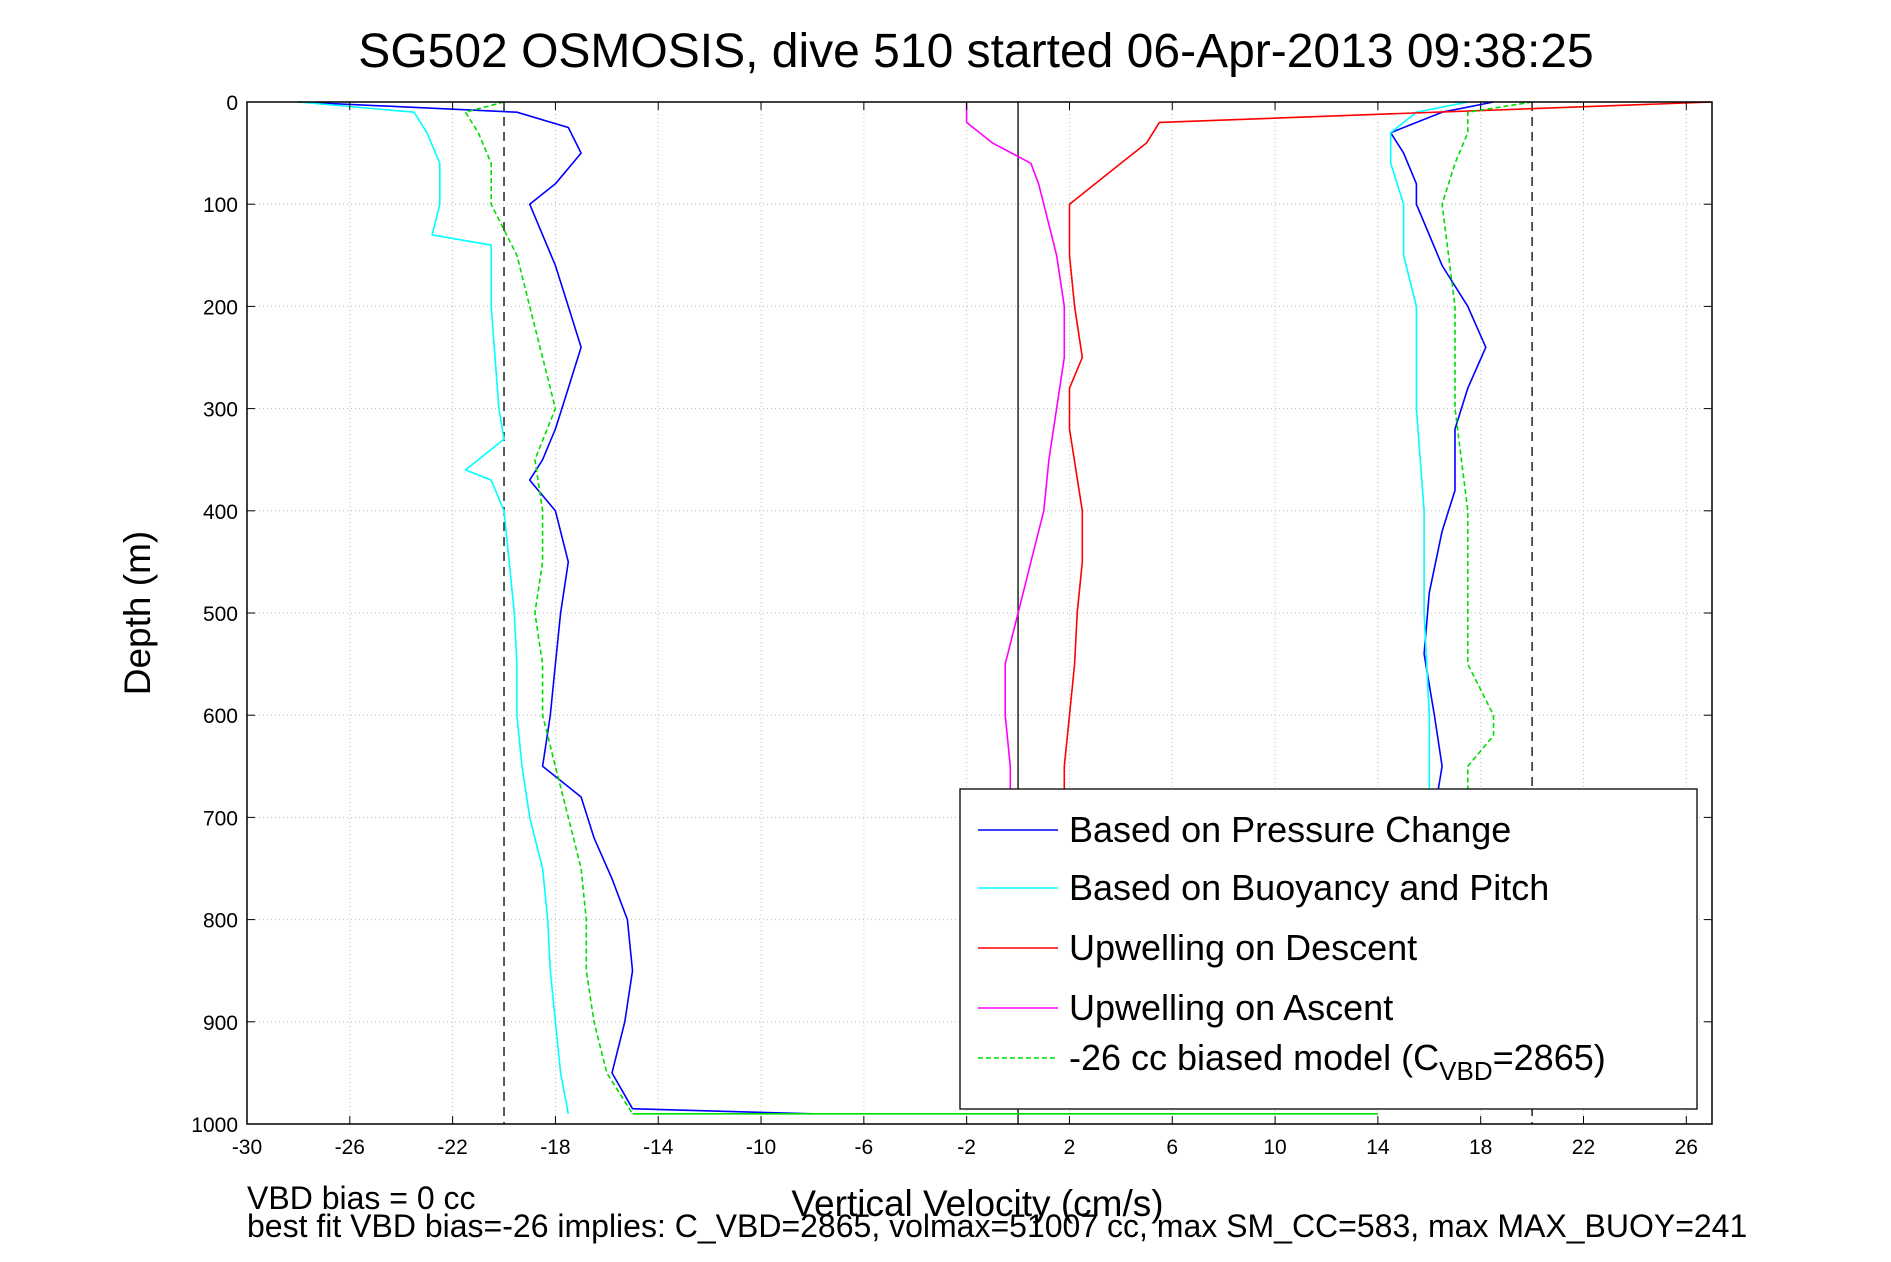 Image resolution: width=1891 pixels, height=1262 pixels. Describe the element at coordinates (1290, 829) in the screenshot. I see `legend-label: Based on Pressure Change` at that location.